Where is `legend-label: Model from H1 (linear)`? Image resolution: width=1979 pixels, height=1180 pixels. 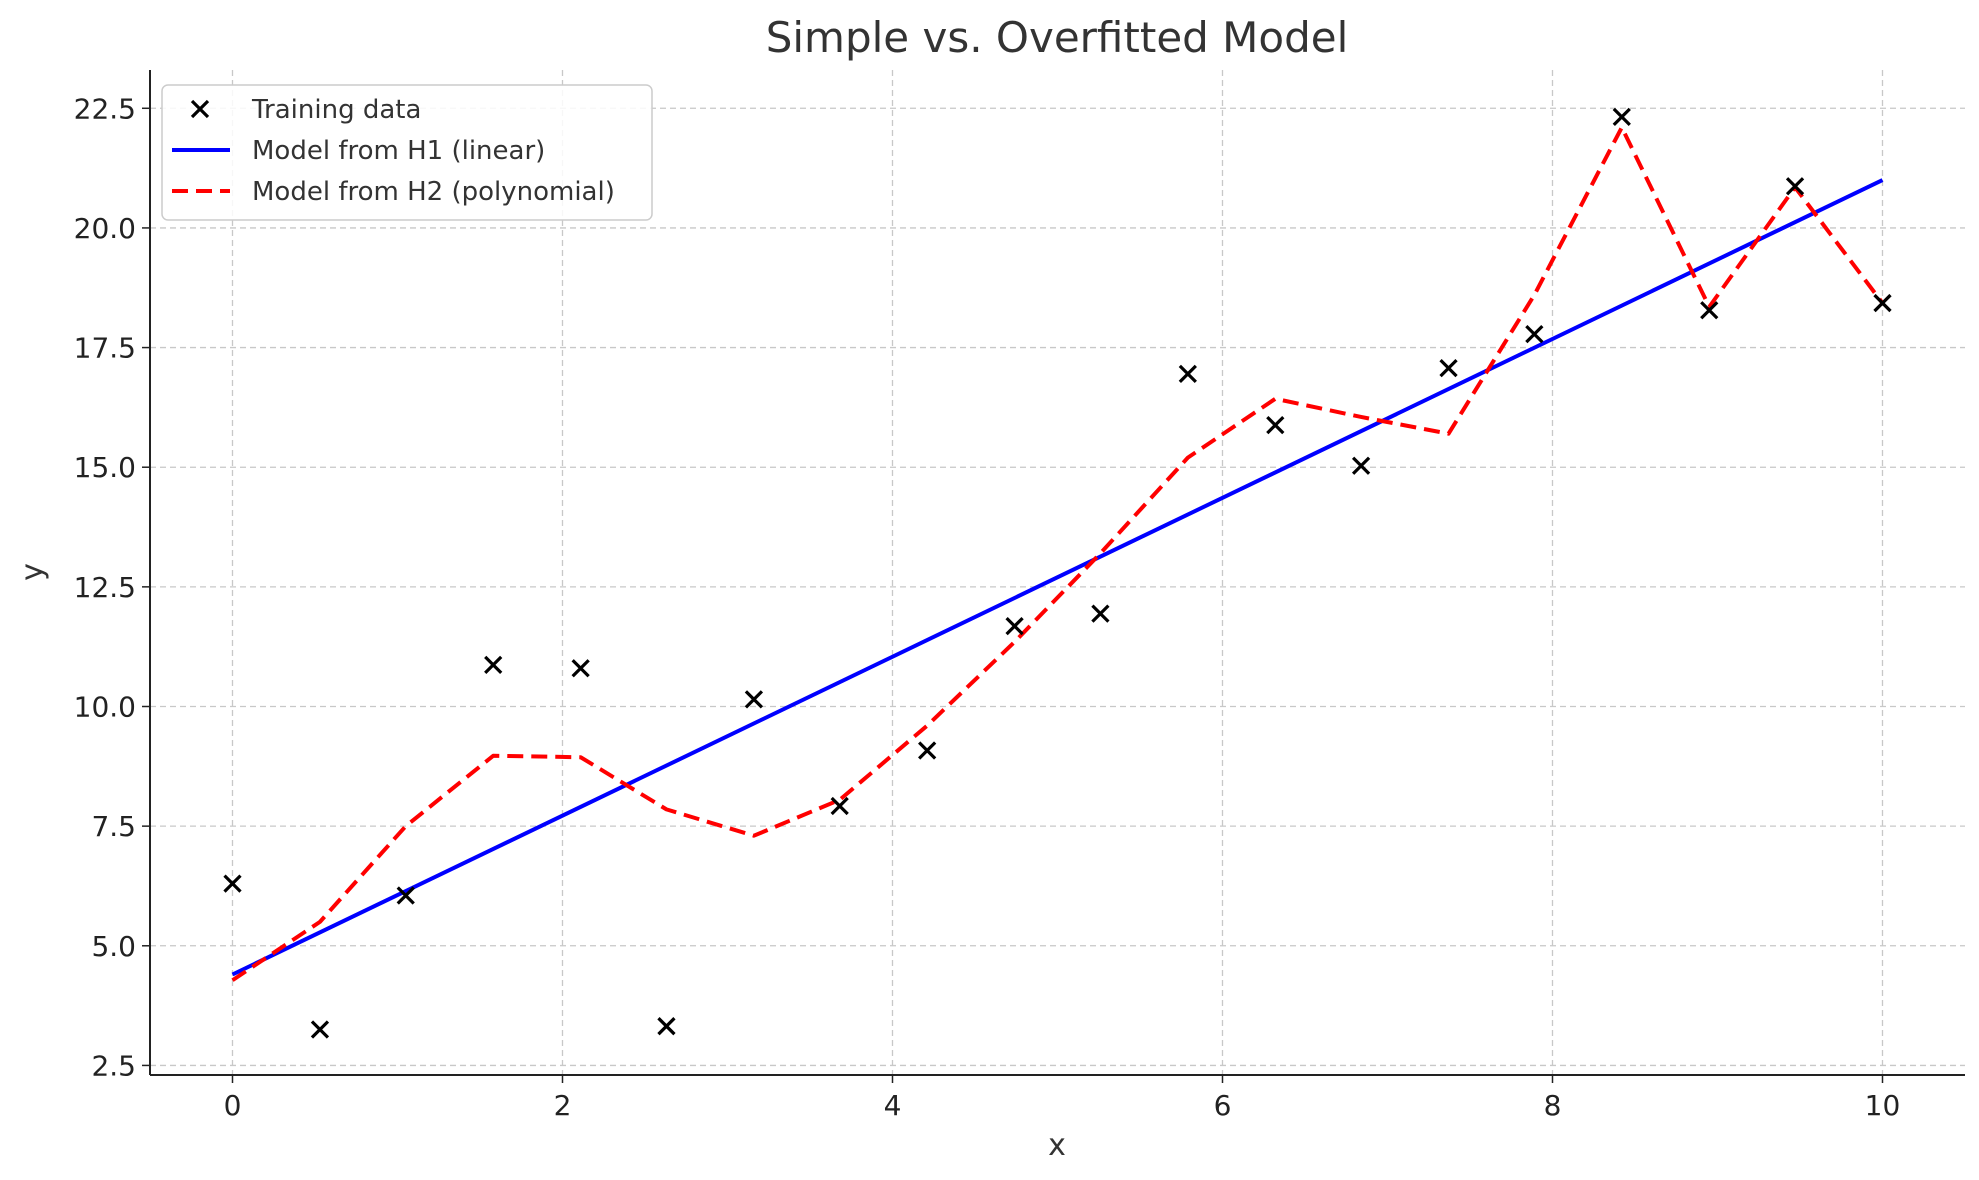
legend-label: Model from H1 (linear) is located at coordinates (398, 151).